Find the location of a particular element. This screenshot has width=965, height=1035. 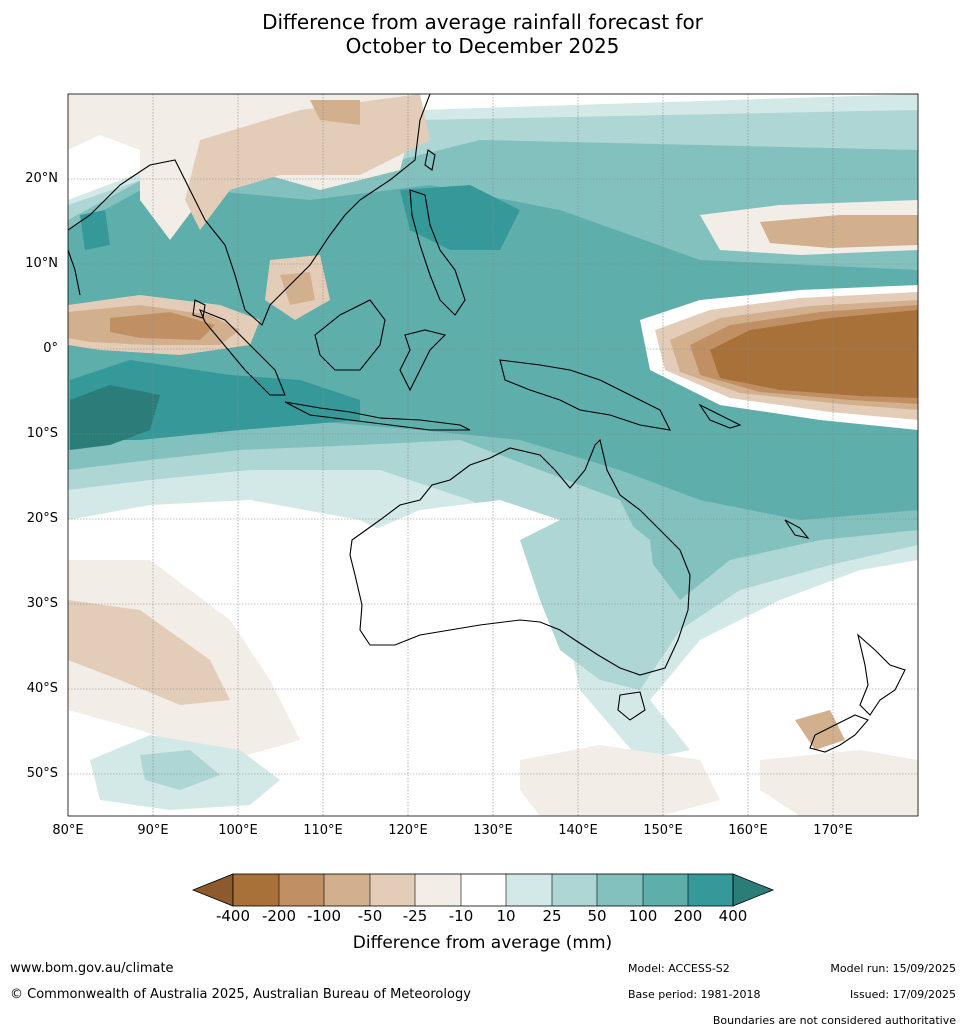

lat-label: 30°S is located at coordinates (42, 603).